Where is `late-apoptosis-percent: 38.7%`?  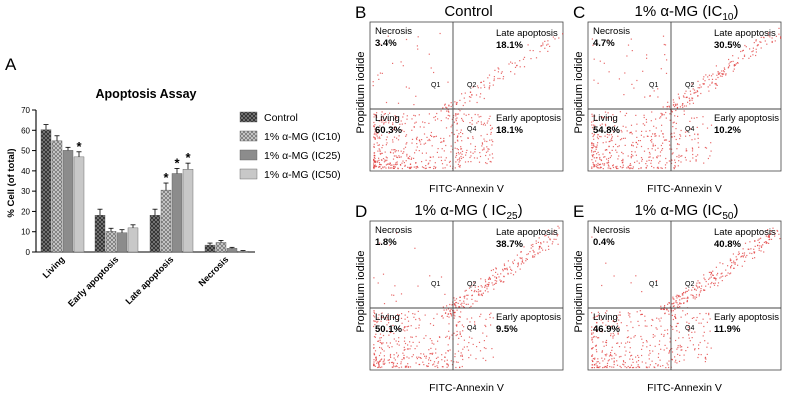 late-apoptosis-percent: 38.7% is located at coordinates (509, 244).